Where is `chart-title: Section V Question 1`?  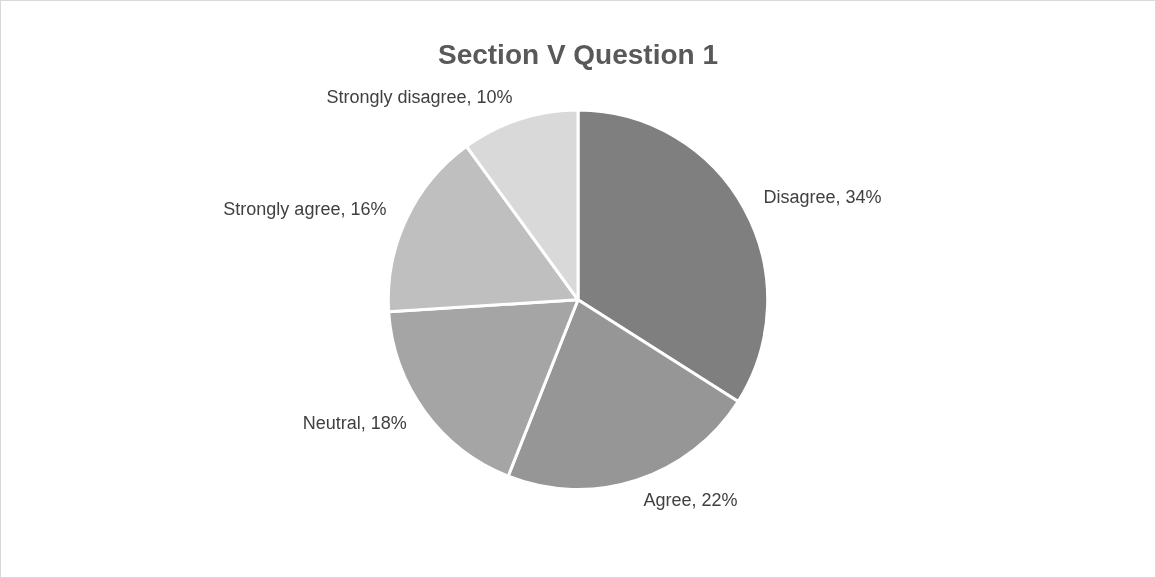 chart-title: Section V Question 1 is located at coordinates (578, 54).